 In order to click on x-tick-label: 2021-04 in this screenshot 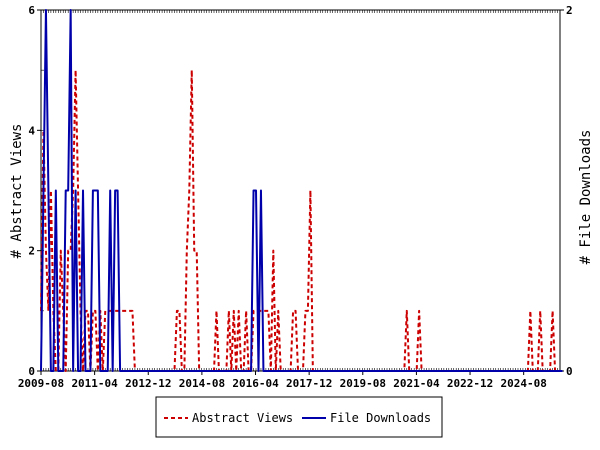, I will do `click(416, 383)`.